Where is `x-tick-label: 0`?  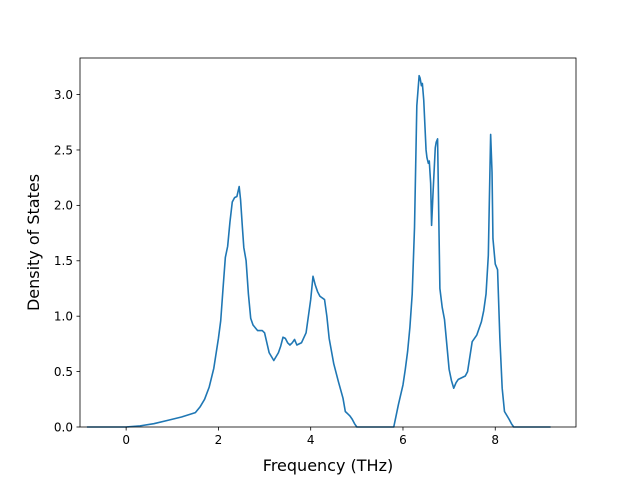 x-tick-label: 0 is located at coordinates (126, 440).